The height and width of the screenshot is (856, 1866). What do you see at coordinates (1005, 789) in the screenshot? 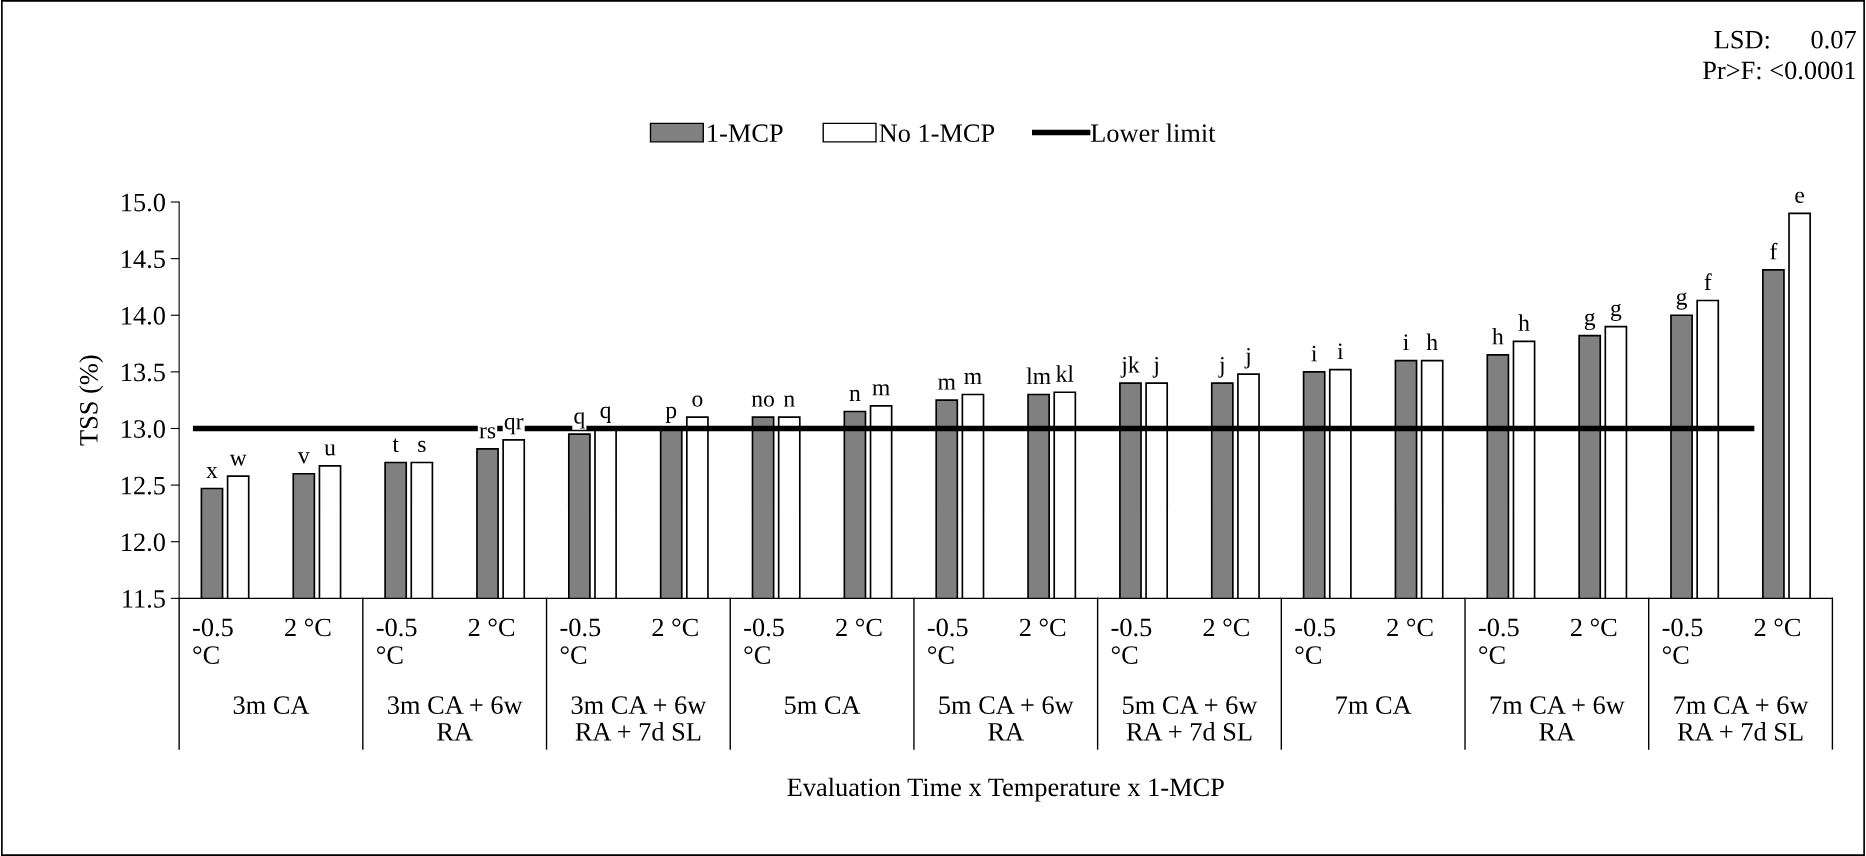
I see `x-axis-title: Evaluation Time x Temperature x 1-MCP` at bounding box center [1005, 789].